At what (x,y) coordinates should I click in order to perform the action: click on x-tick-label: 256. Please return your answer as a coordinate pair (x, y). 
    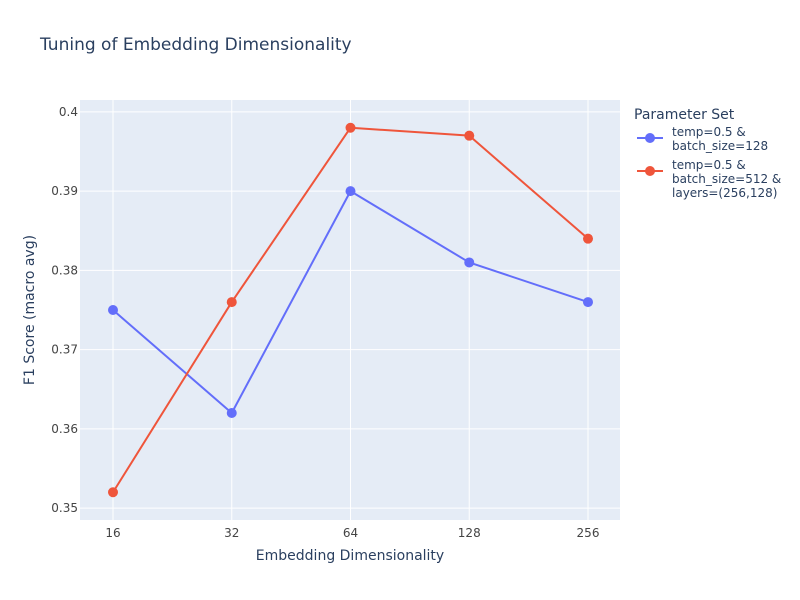
    Looking at the image, I should click on (588, 533).